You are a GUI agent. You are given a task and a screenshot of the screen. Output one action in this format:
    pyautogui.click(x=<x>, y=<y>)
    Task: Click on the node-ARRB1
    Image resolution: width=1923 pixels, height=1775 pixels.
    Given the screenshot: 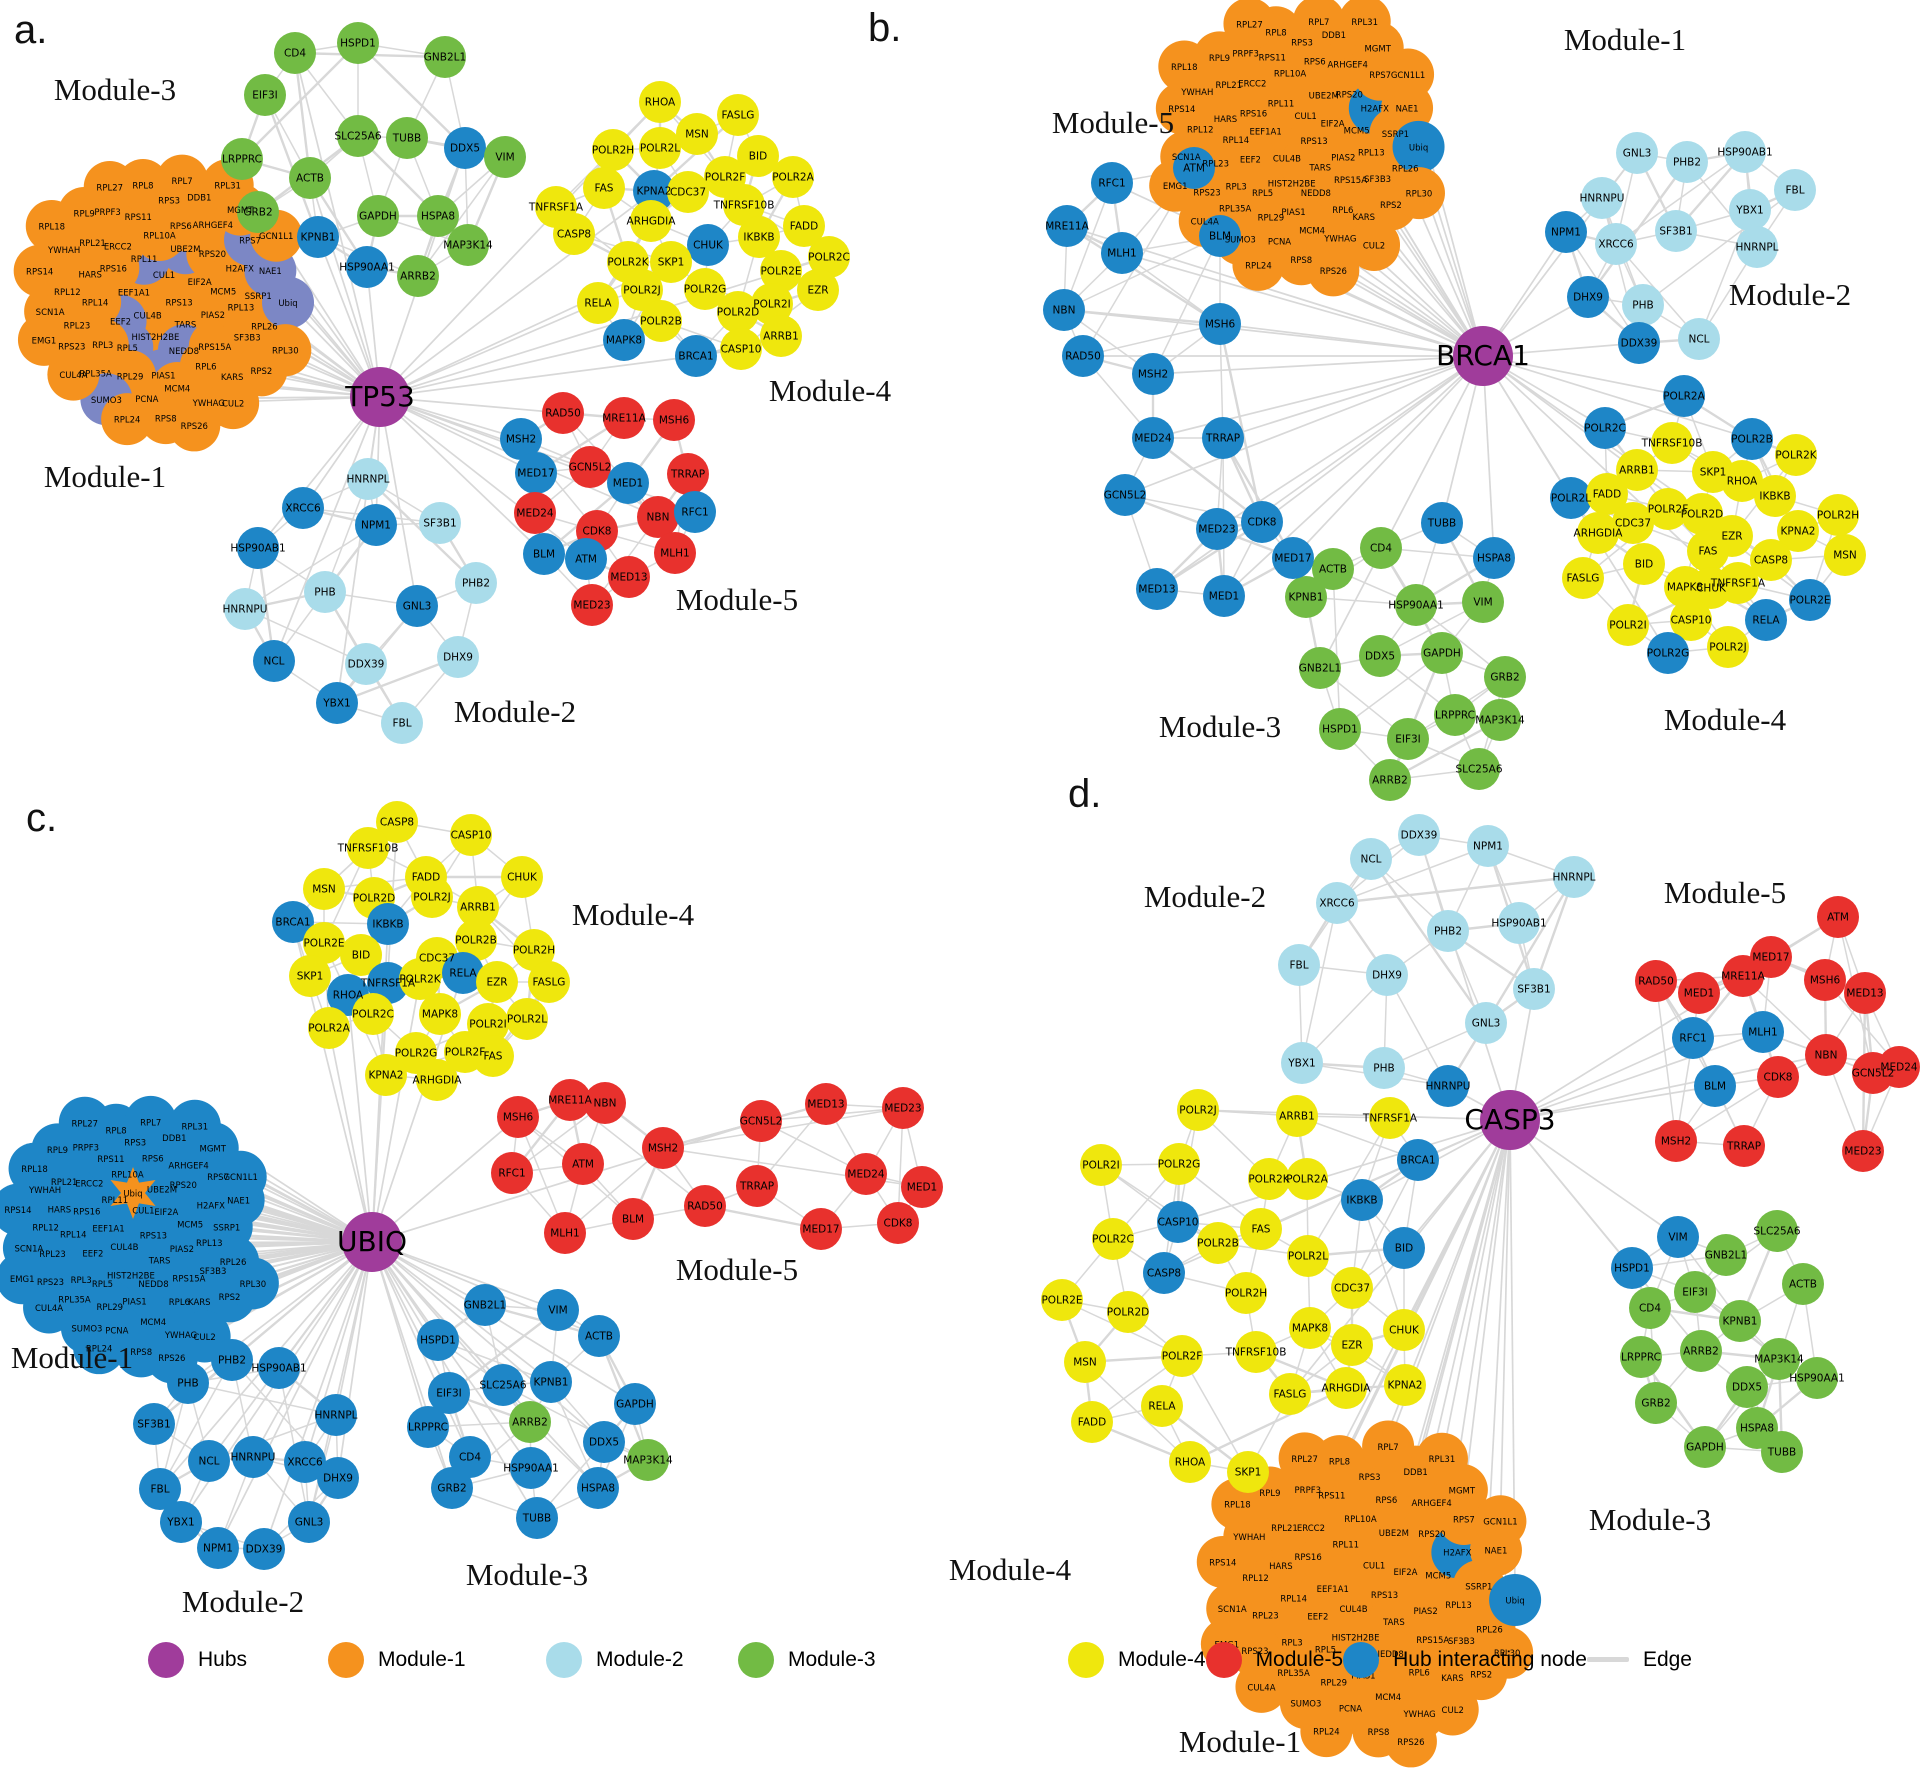 What is the action you would take?
    pyautogui.click(x=781, y=336)
    